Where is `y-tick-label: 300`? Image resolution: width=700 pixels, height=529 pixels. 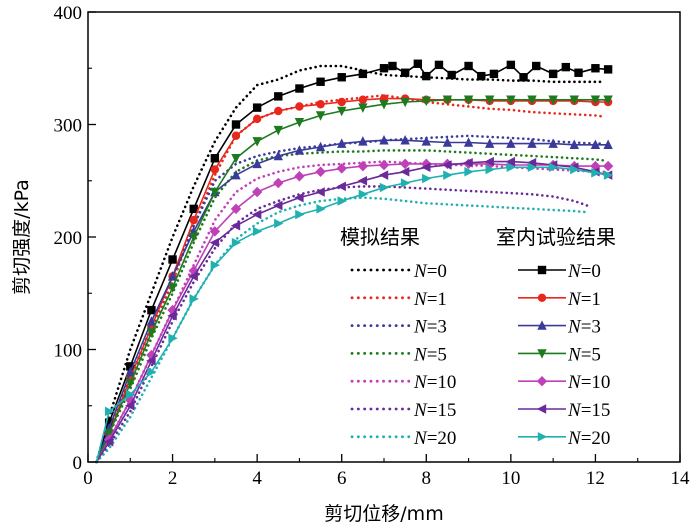
y-tick-label: 300 is located at coordinates (68, 126).